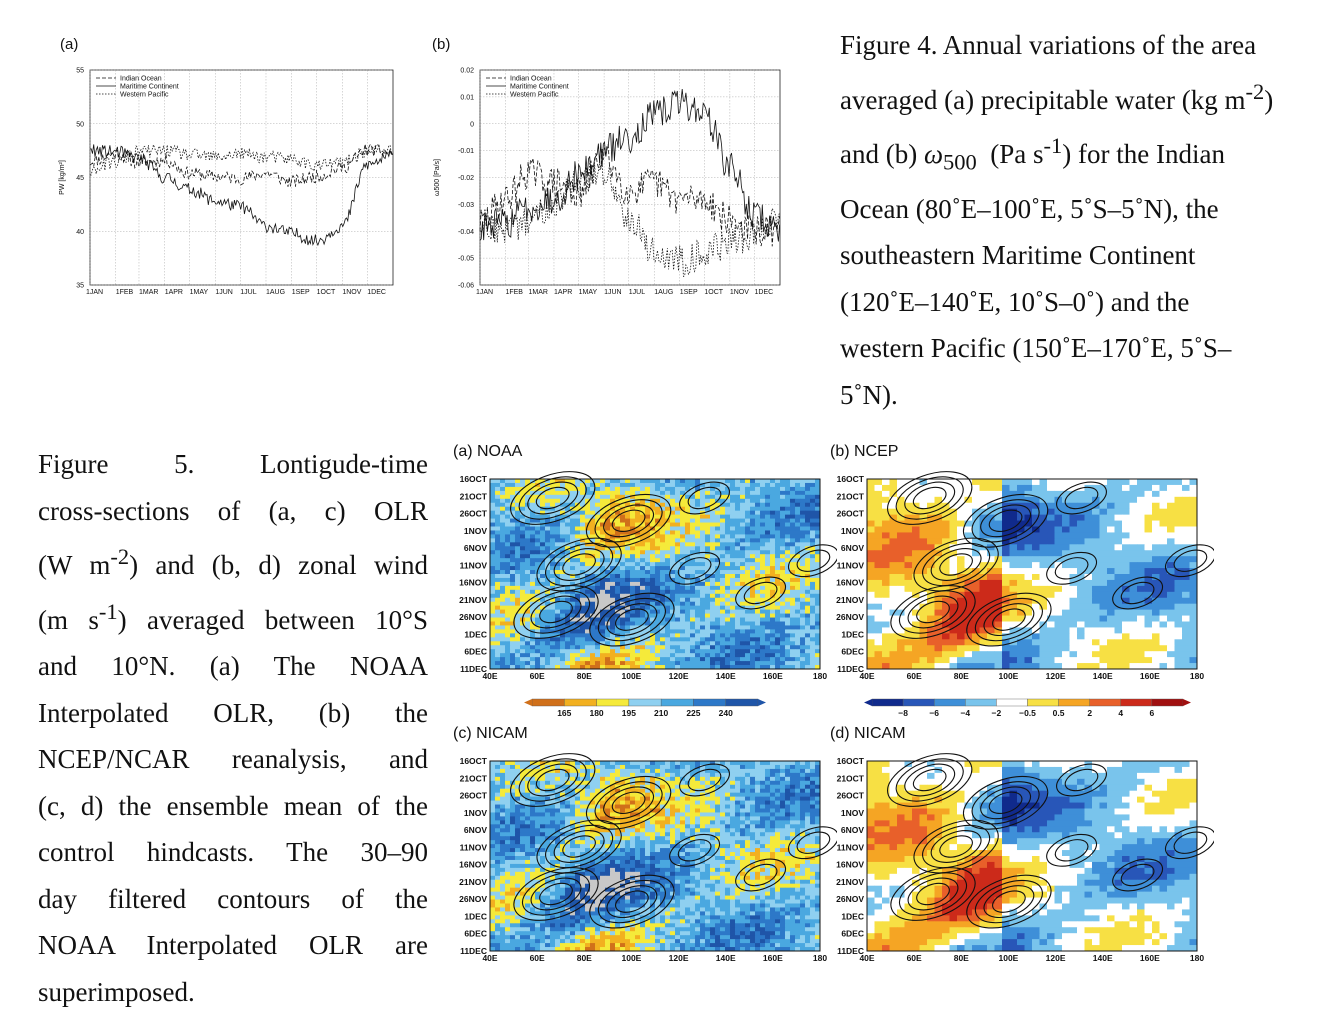  I want to click on y-tick-label: 26OCT, so click(474, 514).